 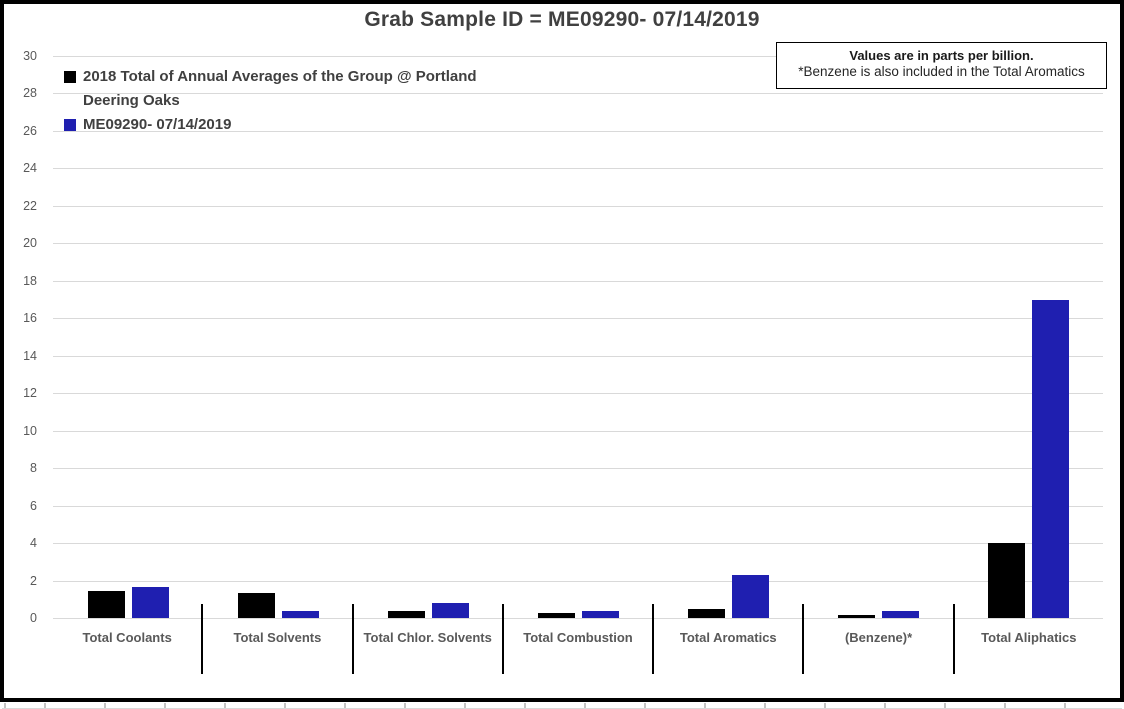 I want to click on y-tick-label: 18, so click(x=30, y=280).